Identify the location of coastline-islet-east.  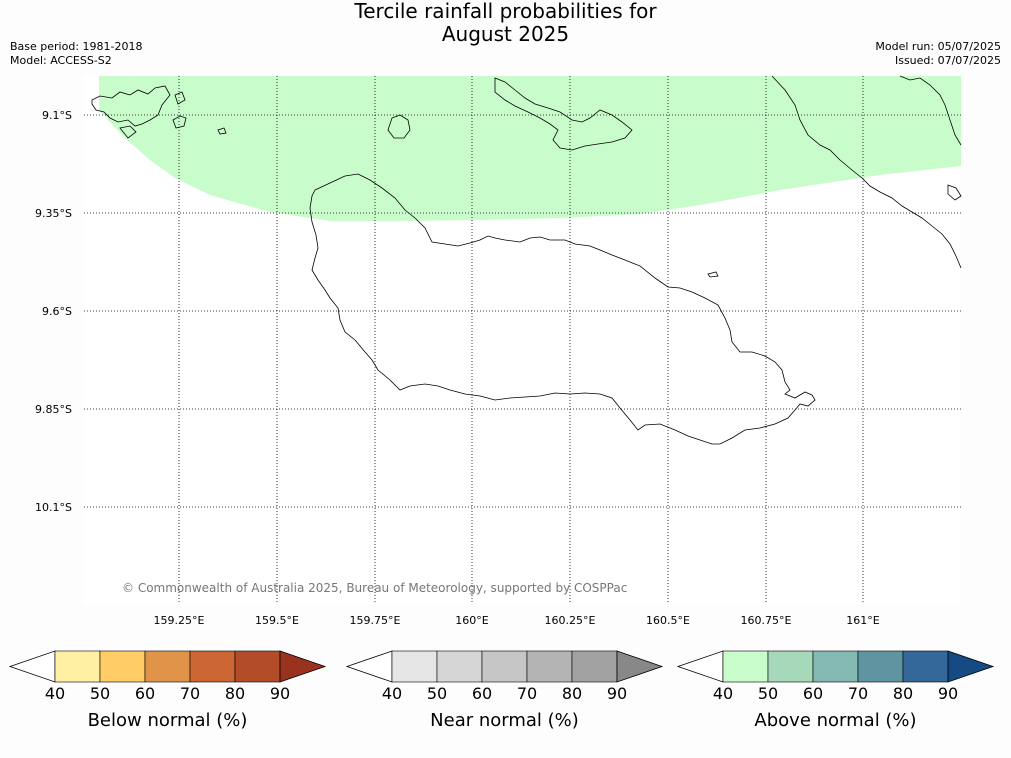
(713, 274).